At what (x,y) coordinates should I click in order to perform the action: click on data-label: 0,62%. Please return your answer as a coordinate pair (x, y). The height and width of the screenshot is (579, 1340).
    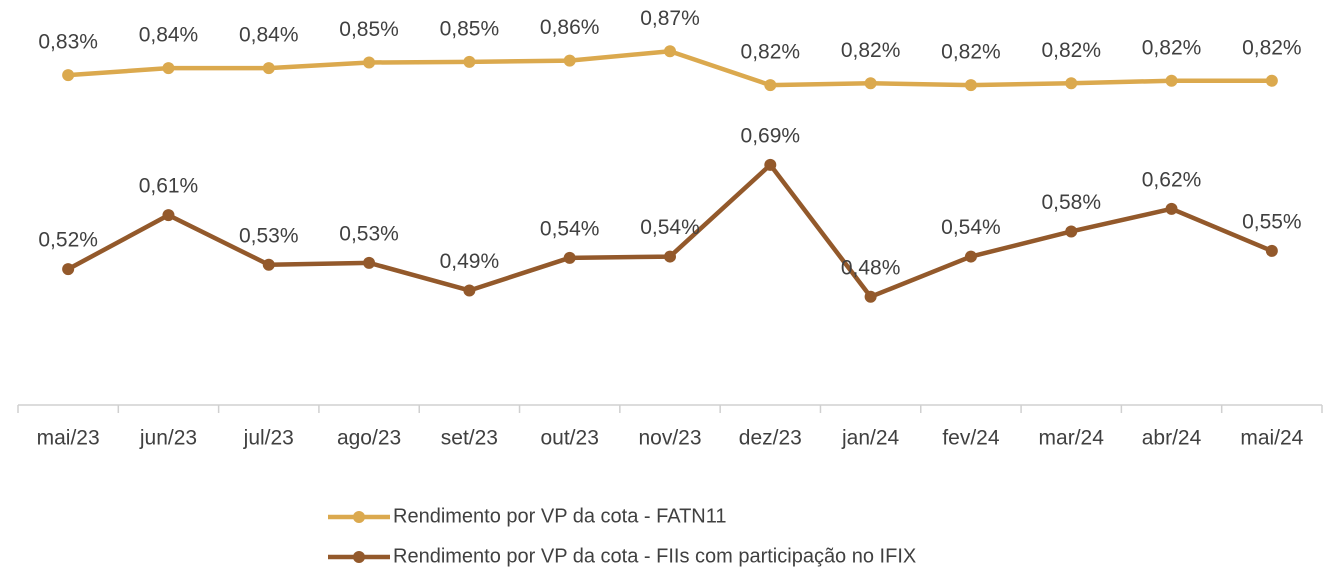
    Looking at the image, I should click on (1172, 179).